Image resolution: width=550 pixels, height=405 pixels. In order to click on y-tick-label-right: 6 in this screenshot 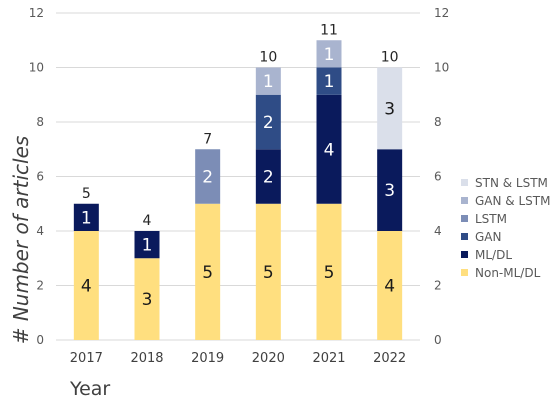, I will do `click(438, 177)`.